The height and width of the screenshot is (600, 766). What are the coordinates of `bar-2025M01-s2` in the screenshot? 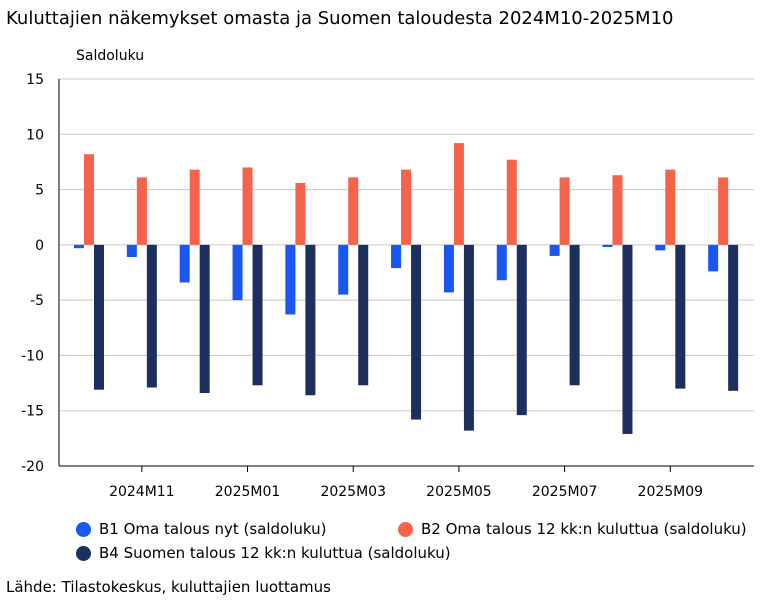 It's located at (247, 206).